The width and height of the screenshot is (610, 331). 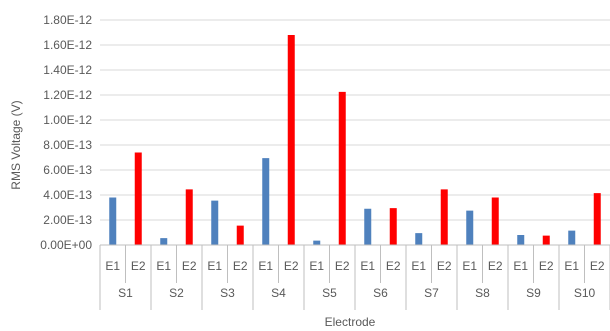 I want to click on bar-s4-e1, so click(x=266, y=201).